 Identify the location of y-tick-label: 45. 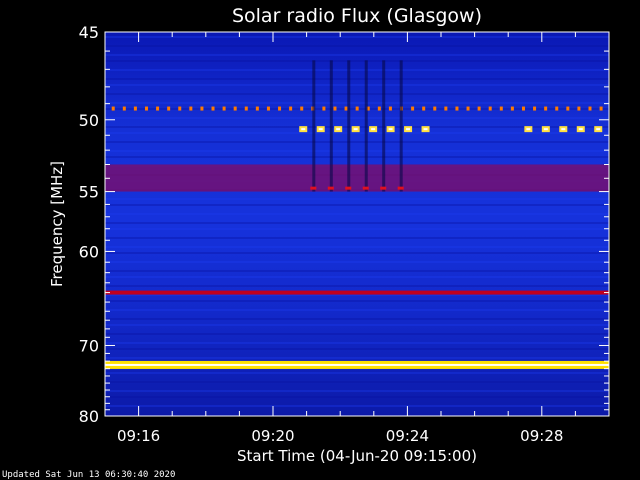
(89, 32).